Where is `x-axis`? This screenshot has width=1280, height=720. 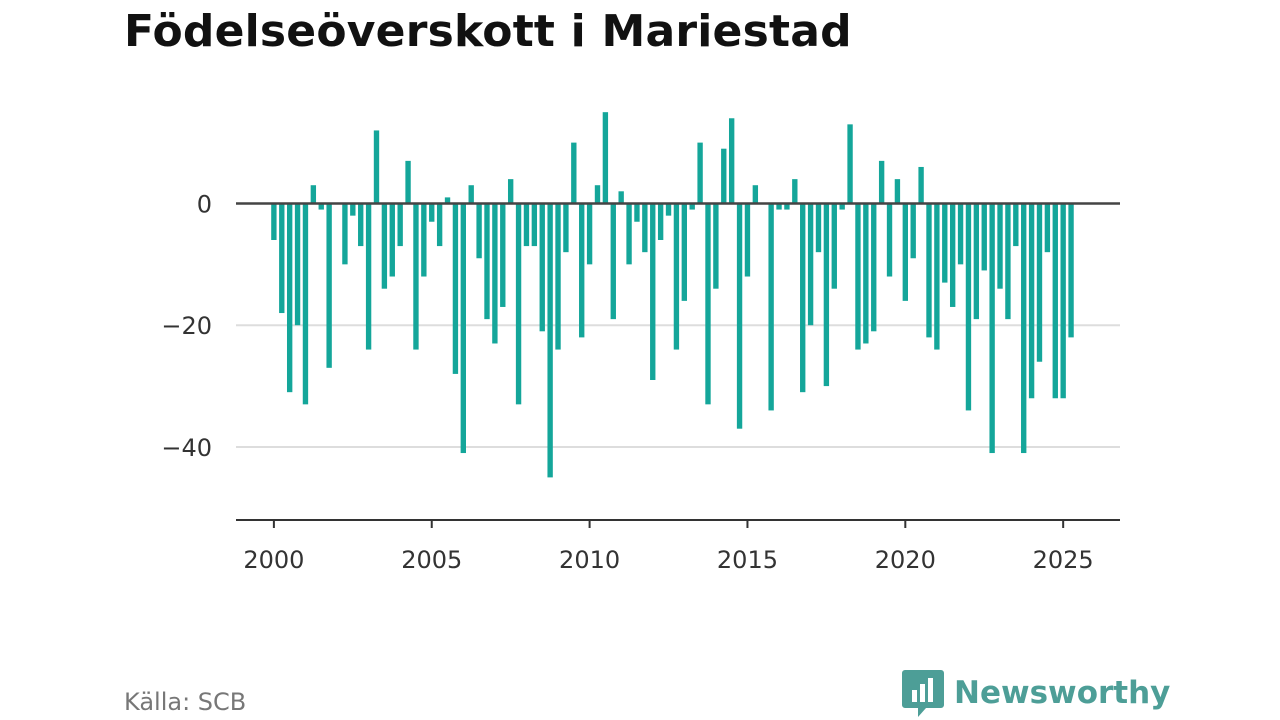 x-axis is located at coordinates (678, 523).